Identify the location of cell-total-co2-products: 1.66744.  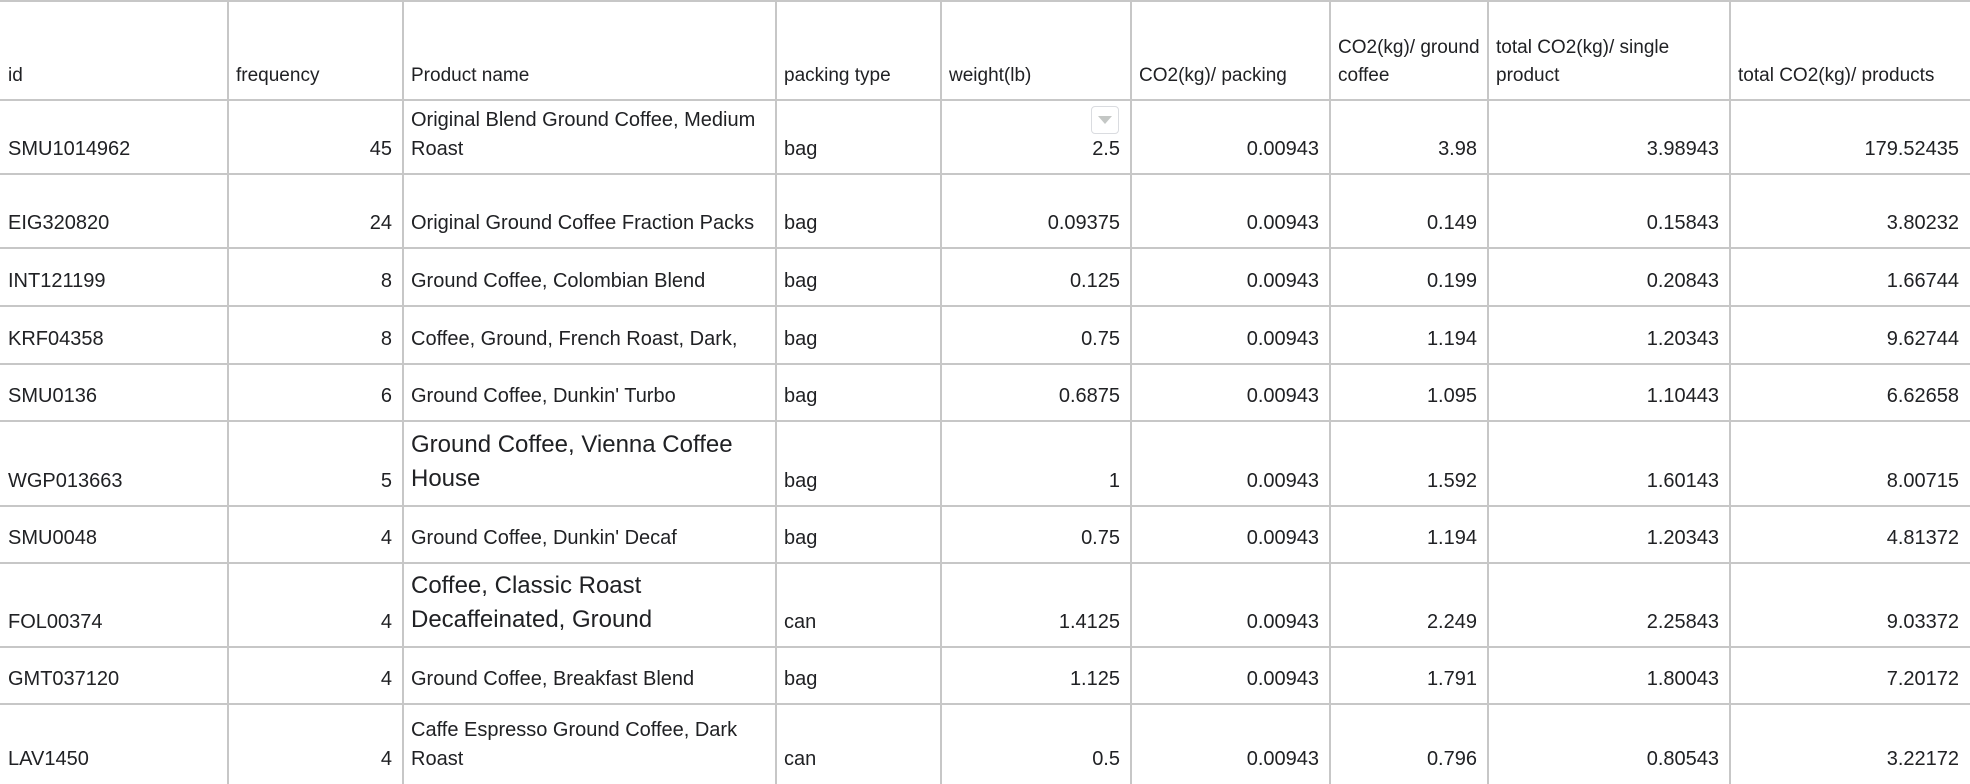
(1850, 277).